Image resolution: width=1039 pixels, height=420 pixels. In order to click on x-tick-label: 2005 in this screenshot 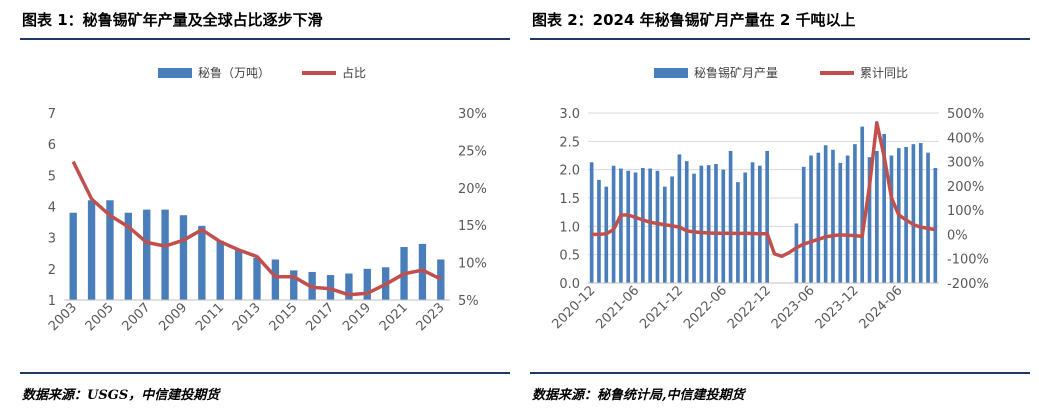, I will do `click(100, 317)`.